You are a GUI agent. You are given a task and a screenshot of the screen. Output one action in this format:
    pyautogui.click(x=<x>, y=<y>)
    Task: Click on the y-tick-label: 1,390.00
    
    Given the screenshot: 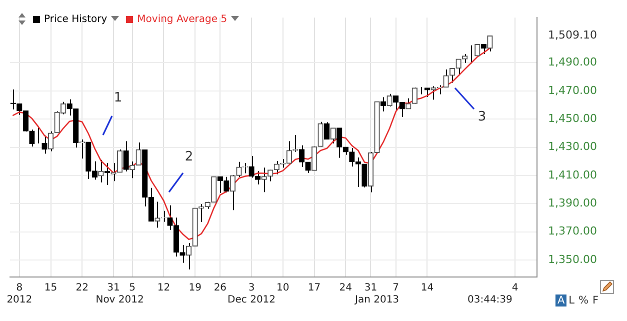 What is the action you would take?
    pyautogui.click(x=572, y=203)
    